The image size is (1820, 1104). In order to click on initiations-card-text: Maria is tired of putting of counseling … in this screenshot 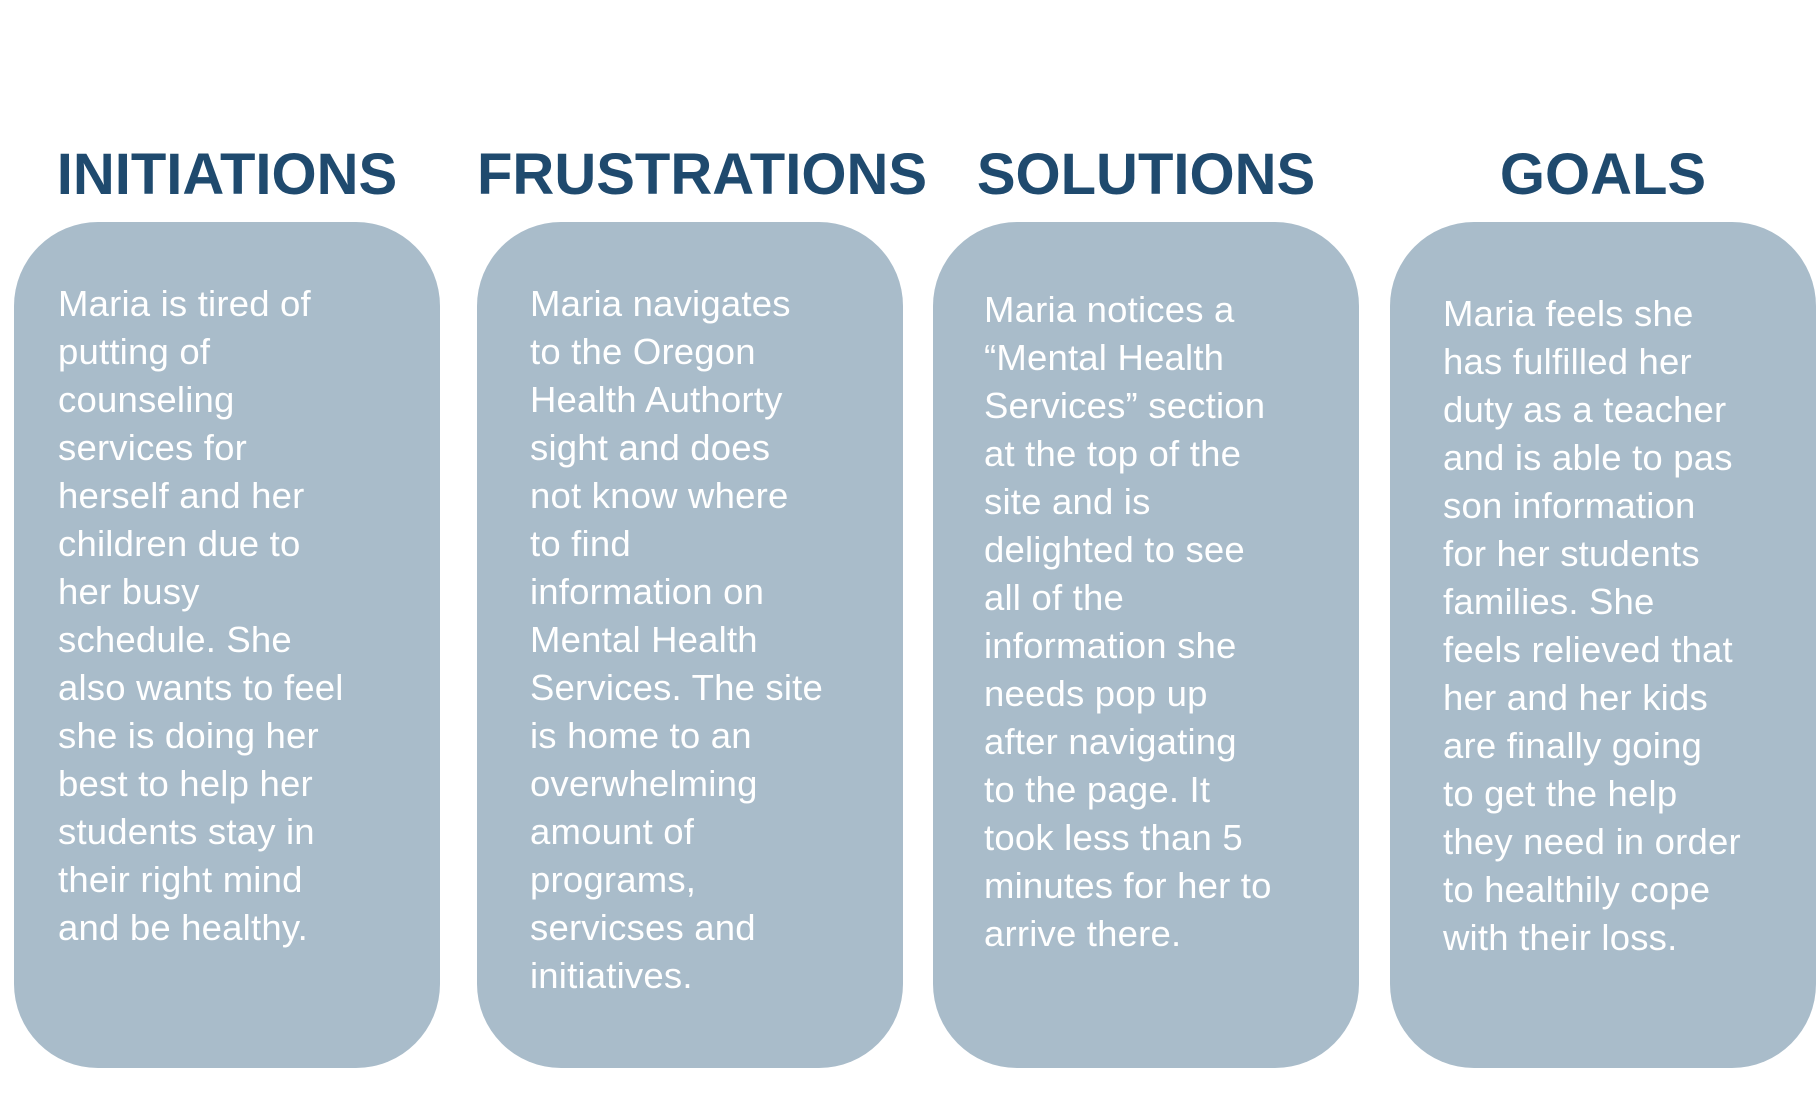, I will do `click(201, 615)`.